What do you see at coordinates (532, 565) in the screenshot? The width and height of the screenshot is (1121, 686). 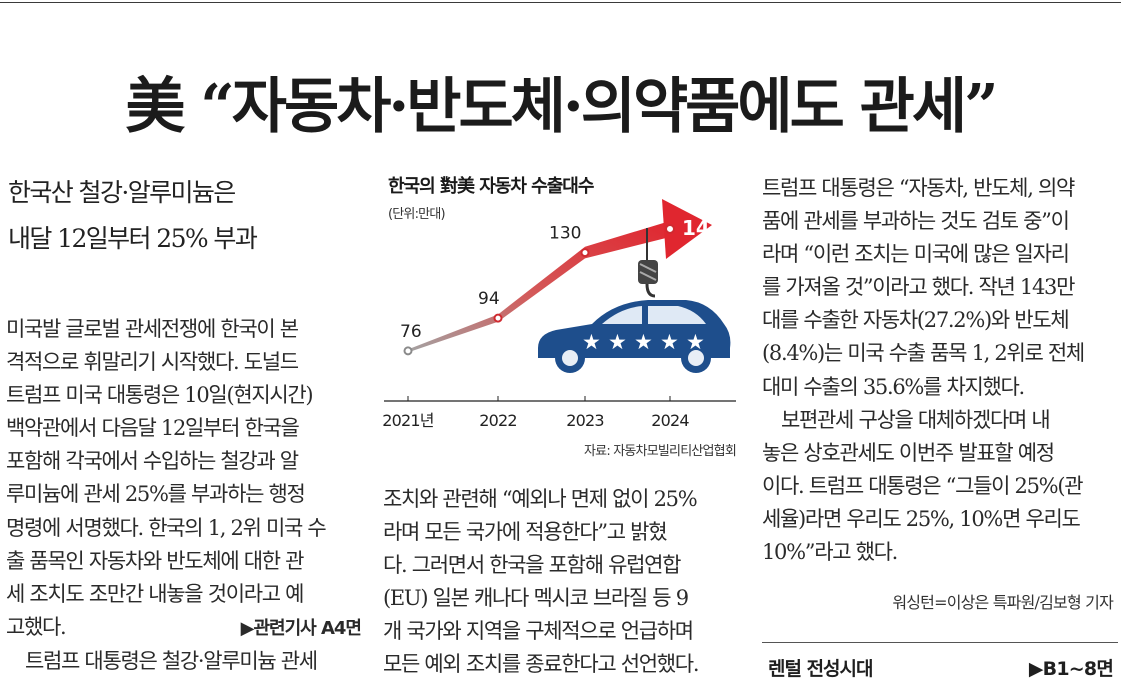 I see `text-line: 다. 그러면서 한국을 포함해 유럽연합` at bounding box center [532, 565].